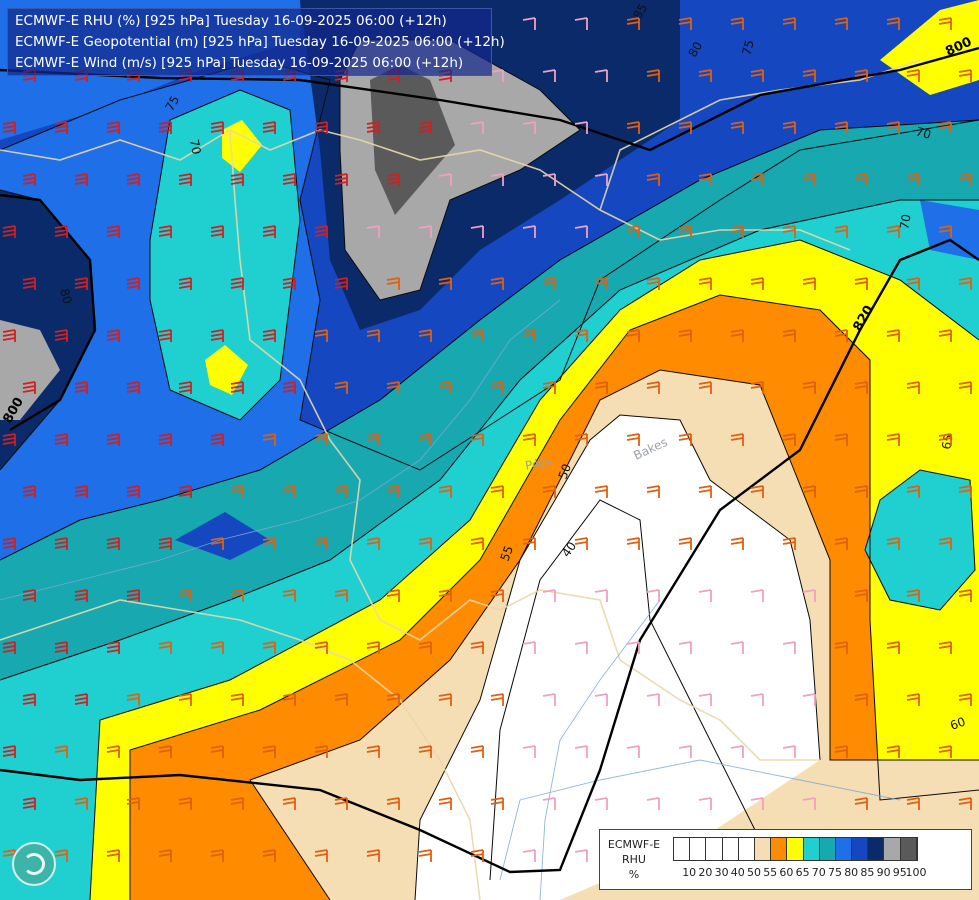  What do you see at coordinates (899, 872) in the screenshot?
I see `legend-tick: 95` at bounding box center [899, 872].